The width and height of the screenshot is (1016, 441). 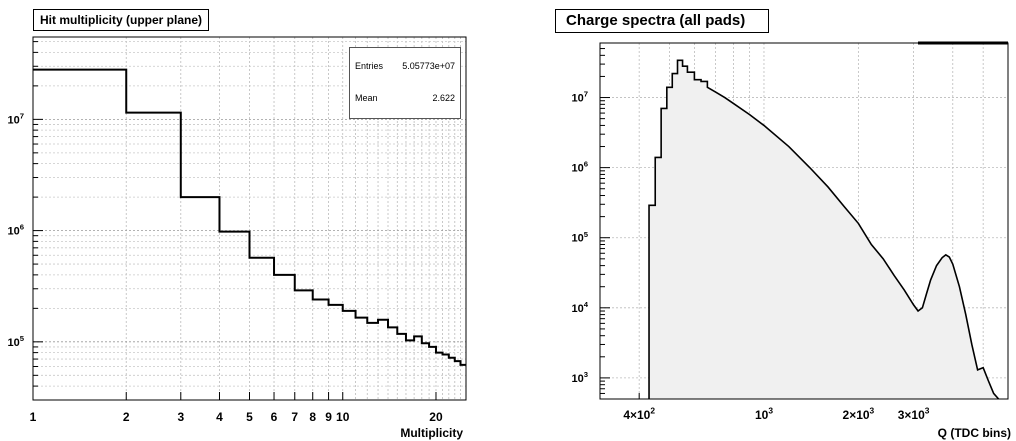 I want to click on right-x-tick-label: 103, so click(x=764, y=414).